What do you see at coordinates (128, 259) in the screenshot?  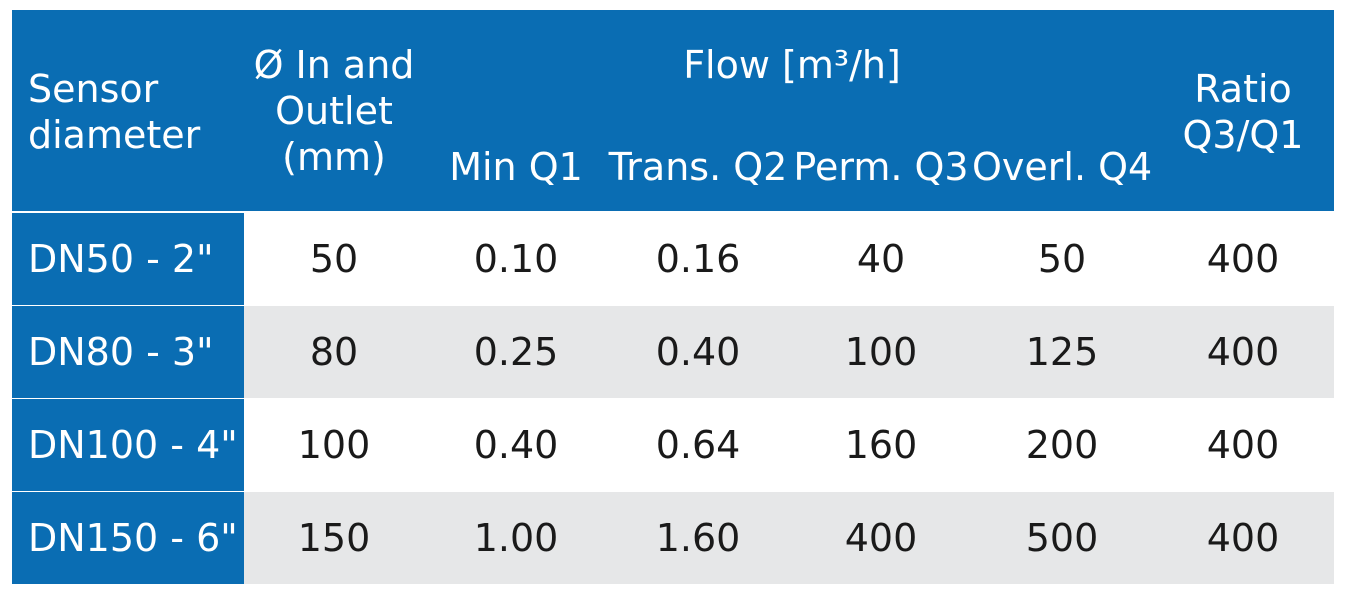 I see `row-label-sensor: DN50 - 2"` at bounding box center [128, 259].